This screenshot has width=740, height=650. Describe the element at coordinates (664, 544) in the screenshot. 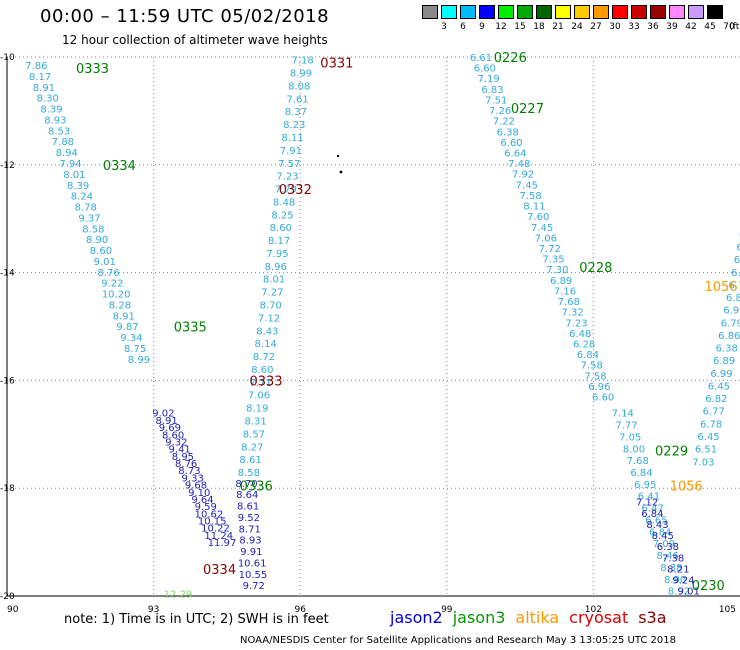

I see `wave-height-value: 7.09` at that location.